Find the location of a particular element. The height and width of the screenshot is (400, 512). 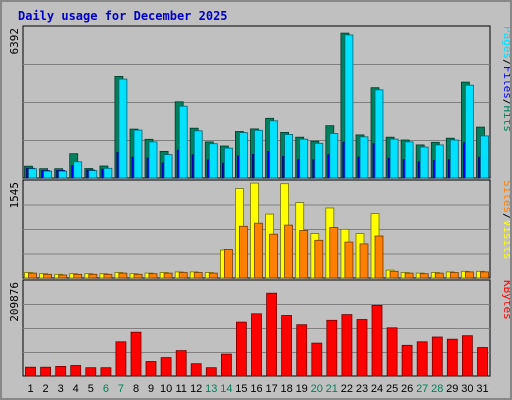

day-label: 21 is located at coordinates (332, 389).